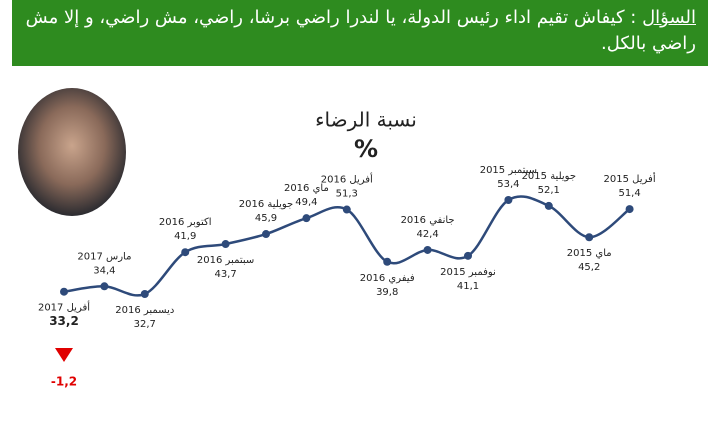 The width and height of the screenshot is (720, 421). I want to click on category-label: فيفري 2016, so click(387, 278).